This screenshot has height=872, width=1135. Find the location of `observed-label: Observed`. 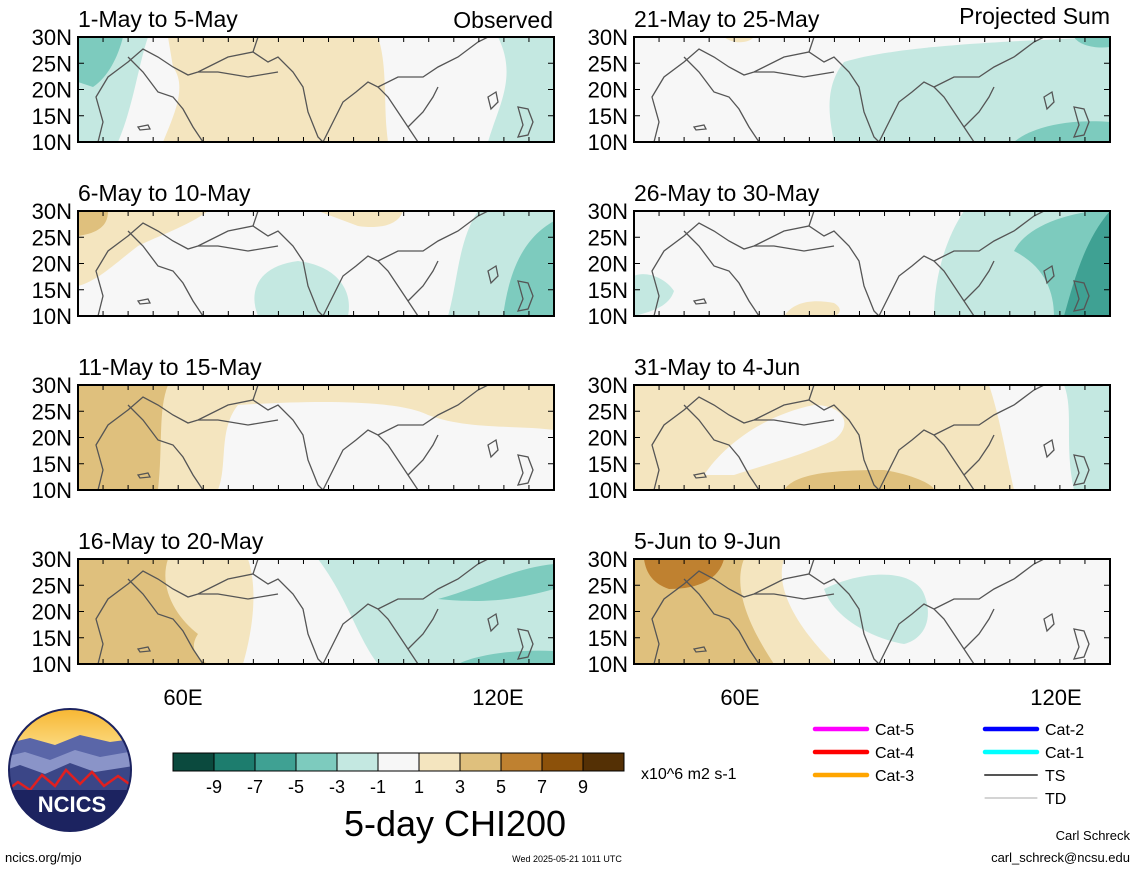

observed-label: Observed is located at coordinates (503, 20).